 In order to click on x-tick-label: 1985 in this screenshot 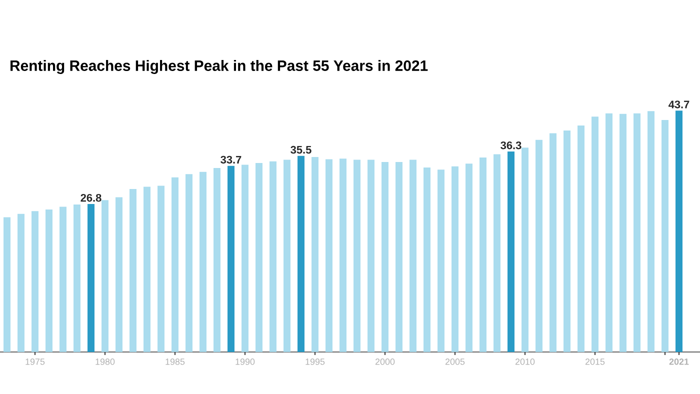, I will do `click(175, 361)`.